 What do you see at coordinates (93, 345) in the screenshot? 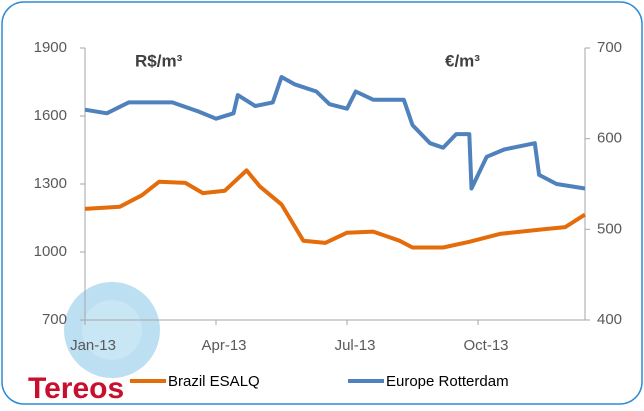
I see `x-tick-label: Jan-13` at bounding box center [93, 345].